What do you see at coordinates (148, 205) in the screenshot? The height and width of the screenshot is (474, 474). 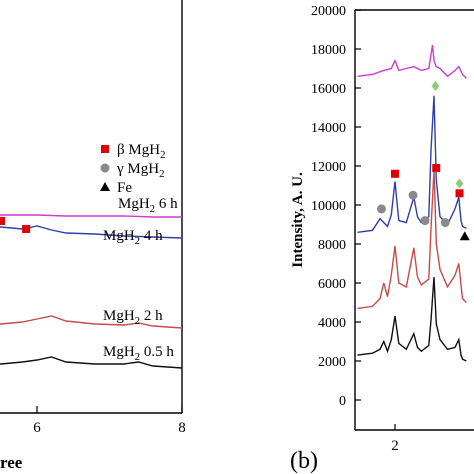 I see `panel-a-series-label: MgH2 6 h` at bounding box center [148, 205].